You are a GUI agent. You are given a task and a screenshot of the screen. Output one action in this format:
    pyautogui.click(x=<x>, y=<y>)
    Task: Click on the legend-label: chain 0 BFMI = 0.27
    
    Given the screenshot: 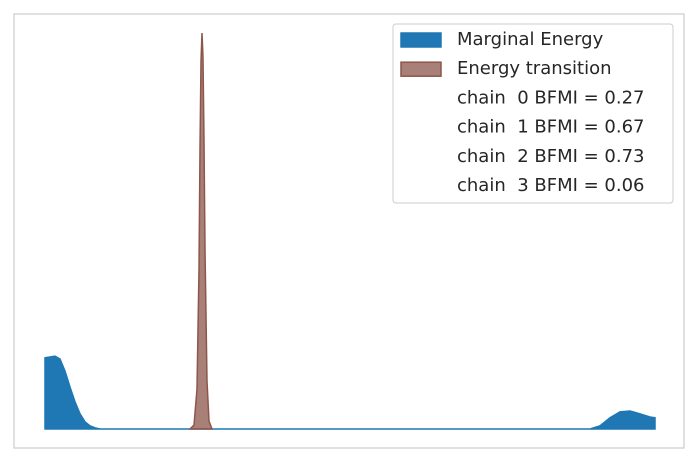 What is the action you would take?
    pyautogui.click(x=551, y=97)
    